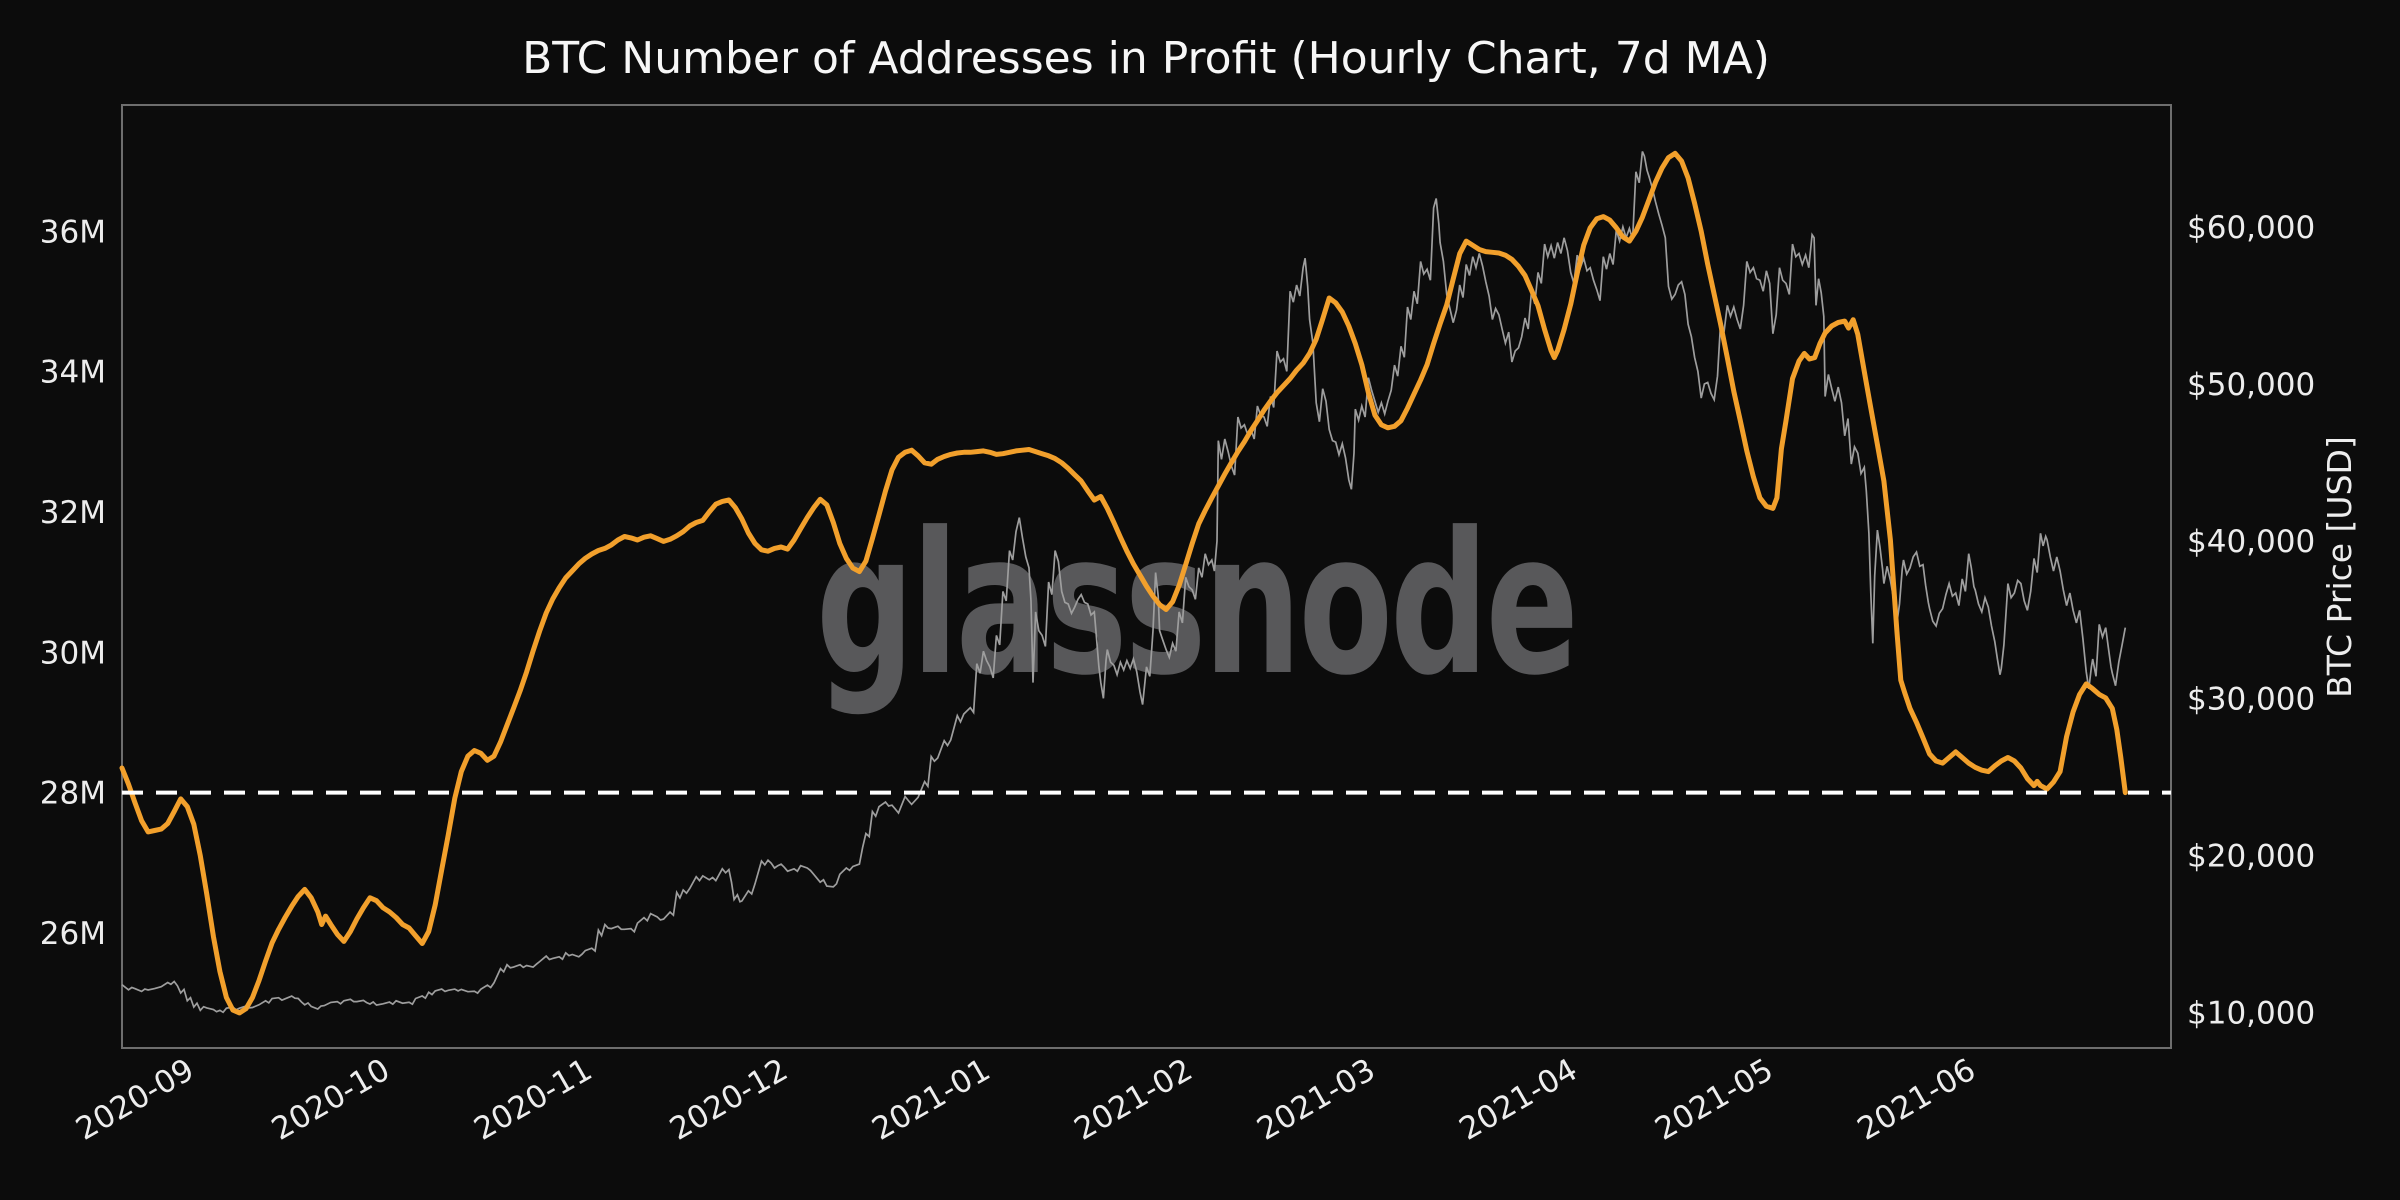 The image size is (2400, 1200). What do you see at coordinates (73, 653) in the screenshot?
I see `left-axis-tick-label: 30M` at bounding box center [73, 653].